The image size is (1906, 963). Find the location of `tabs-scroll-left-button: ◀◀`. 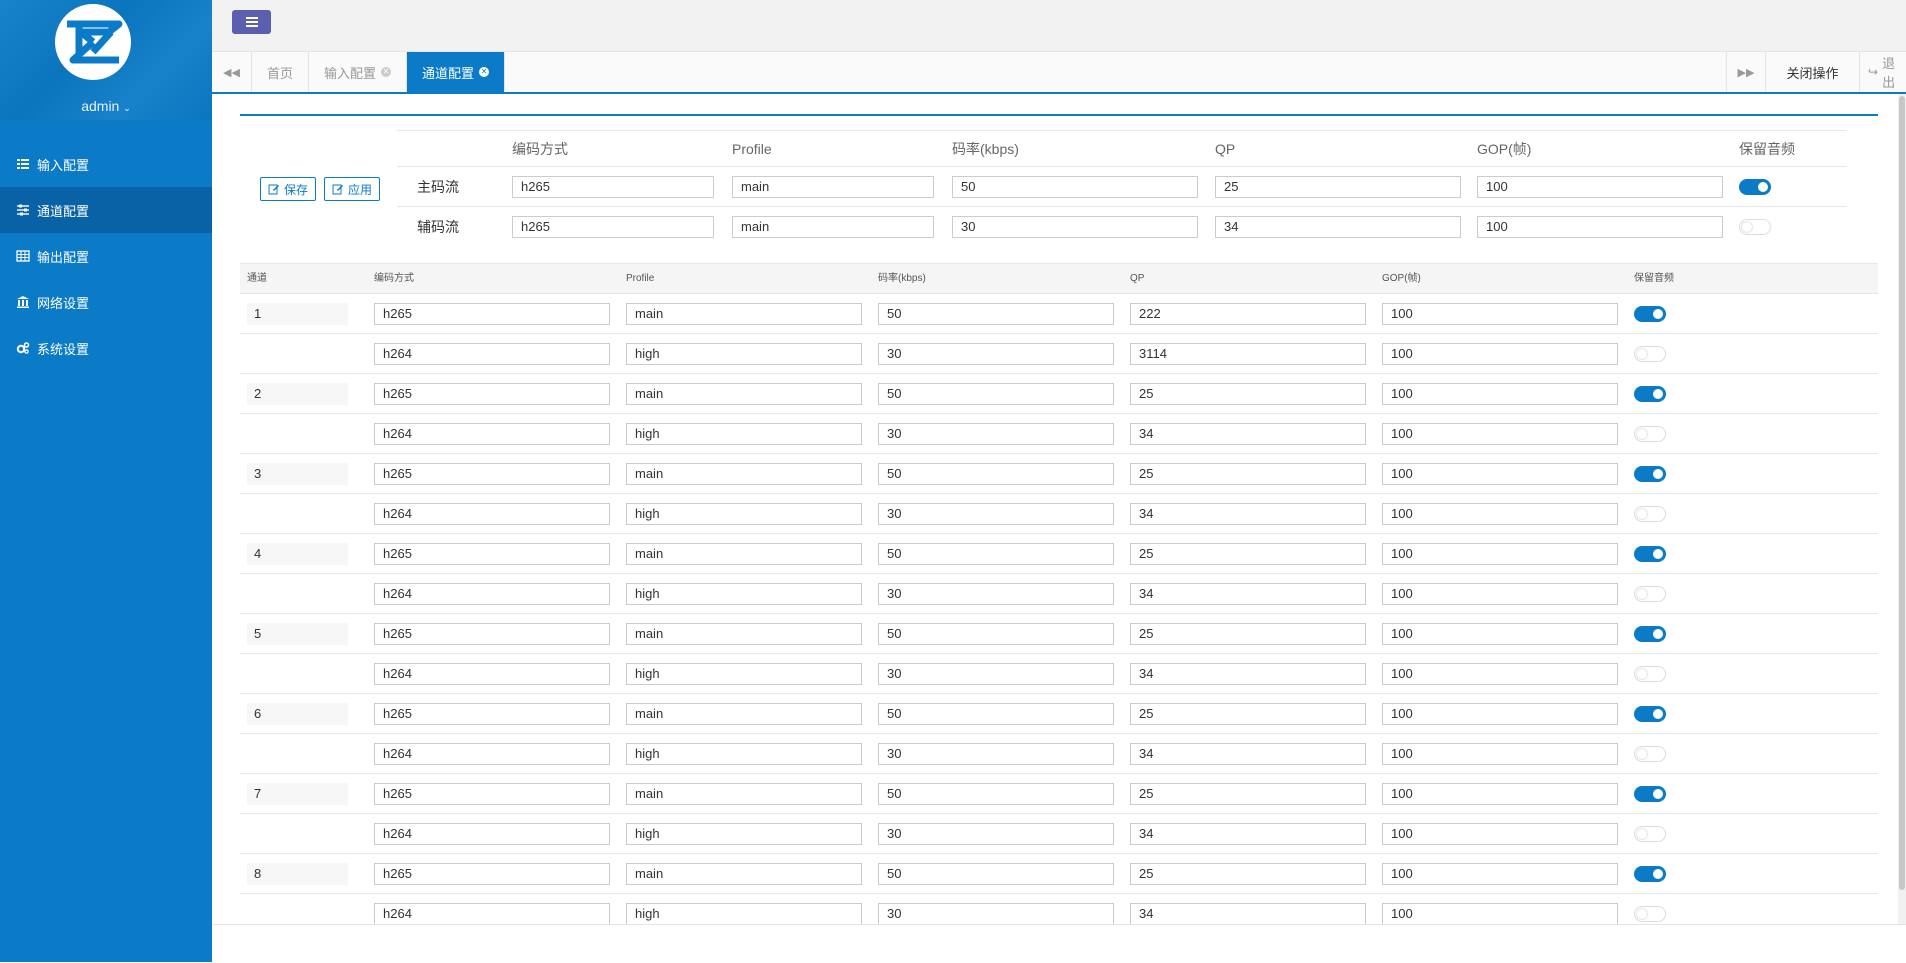

tabs-scroll-left-button: ◀◀ is located at coordinates (232, 72).